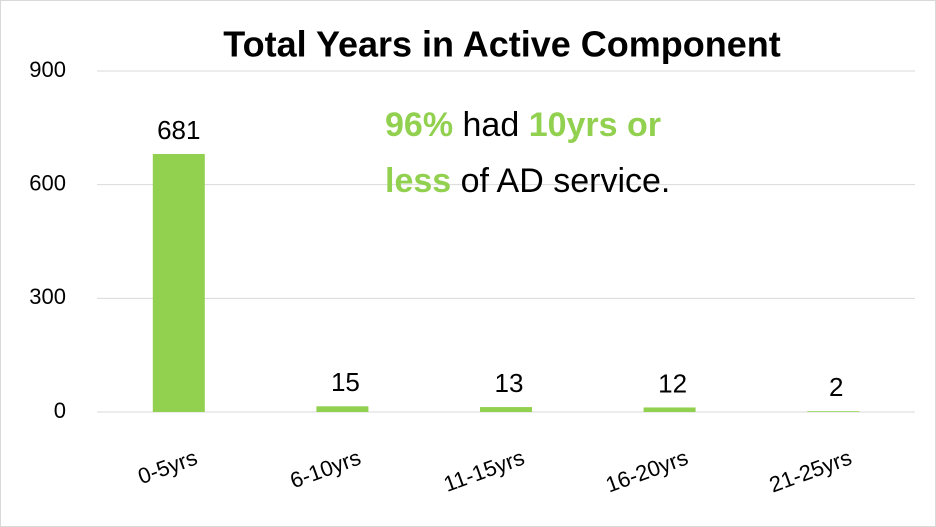 This screenshot has height=527, width=936. What do you see at coordinates (47, 69) in the screenshot?
I see `y-tick-label: 900` at bounding box center [47, 69].